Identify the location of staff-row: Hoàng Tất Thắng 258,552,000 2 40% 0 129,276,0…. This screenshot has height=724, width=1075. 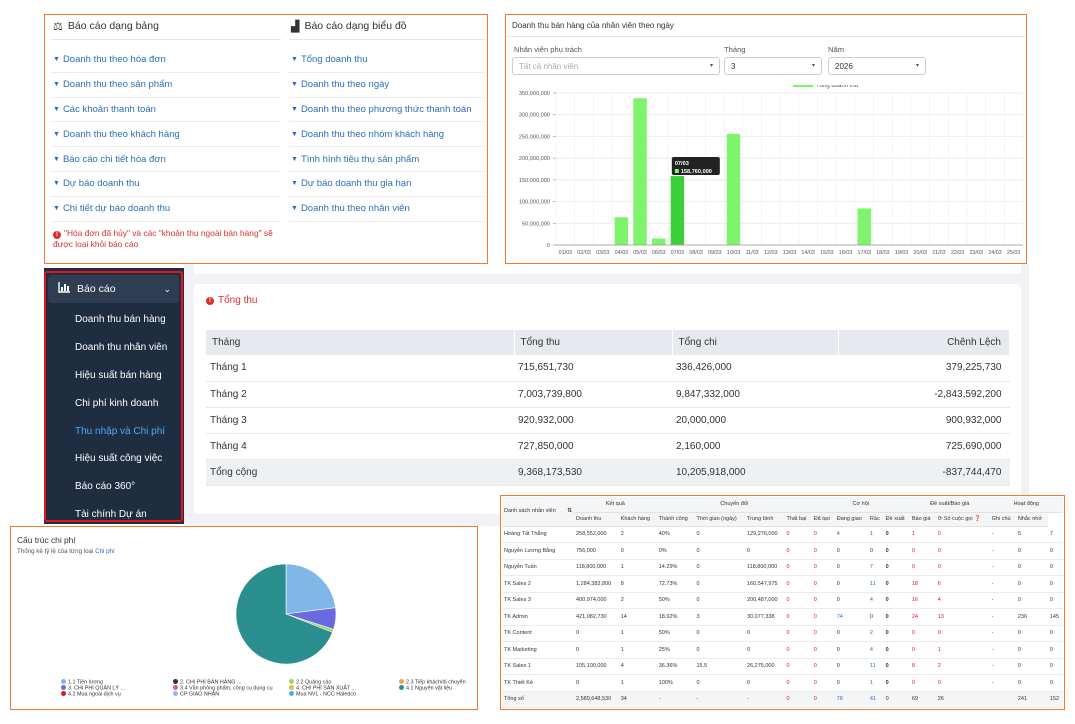
(782, 534).